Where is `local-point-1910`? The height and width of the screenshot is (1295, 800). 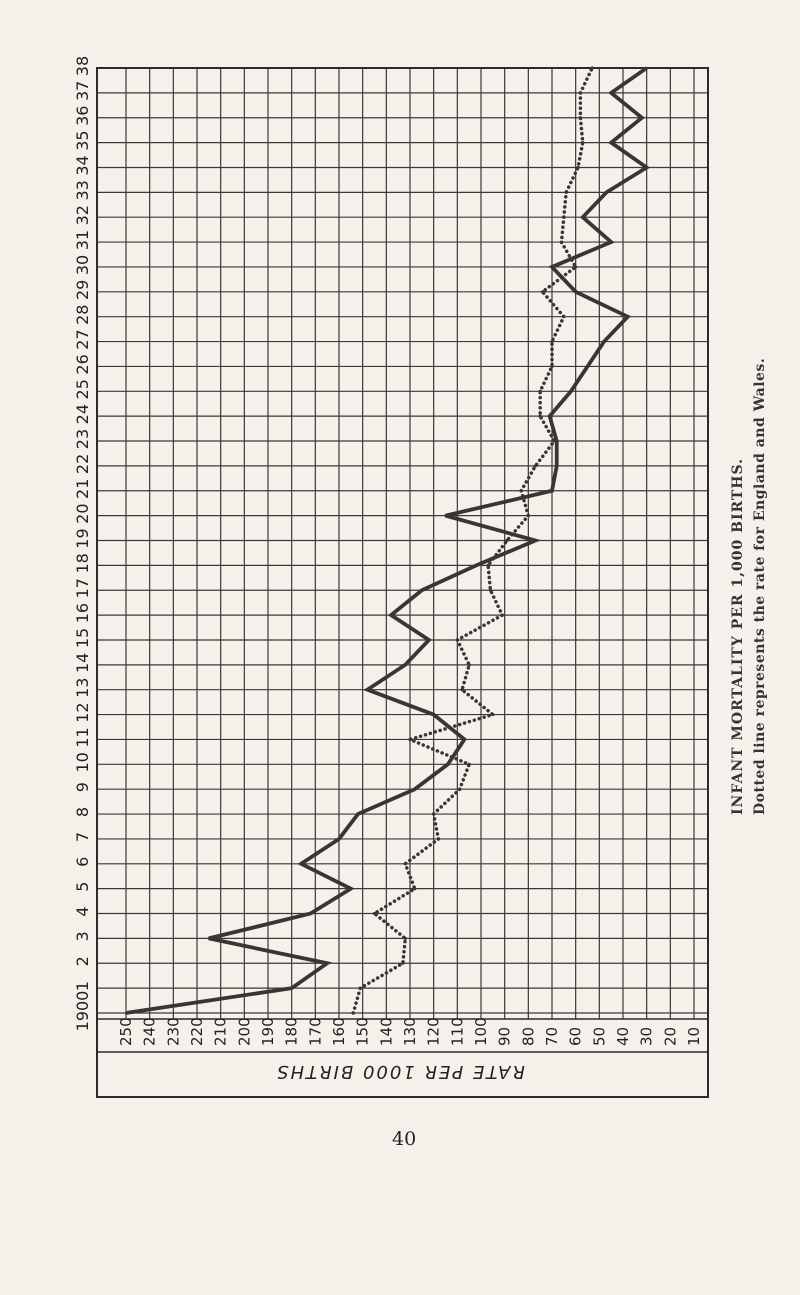 local-point-1910 is located at coordinates (448, 764).